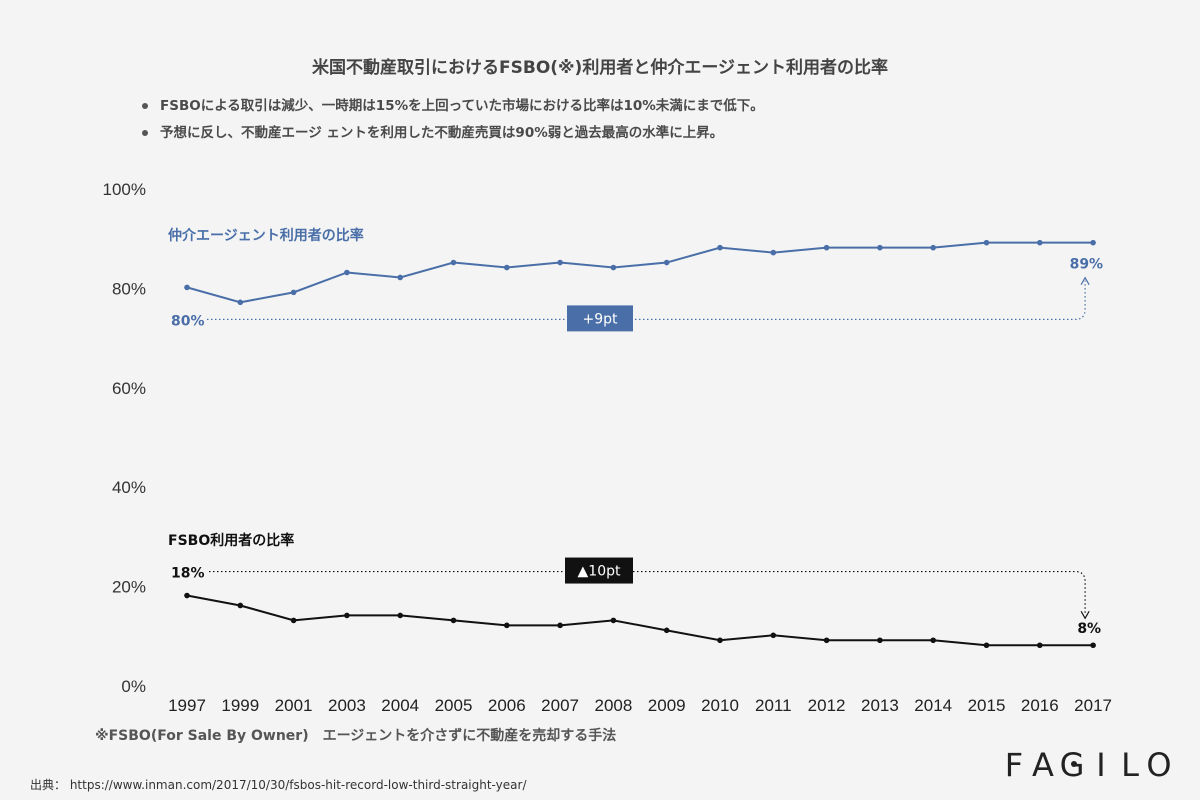 This screenshot has height=800, width=1200. I want to click on x-tick-label: 2007, so click(560, 705).